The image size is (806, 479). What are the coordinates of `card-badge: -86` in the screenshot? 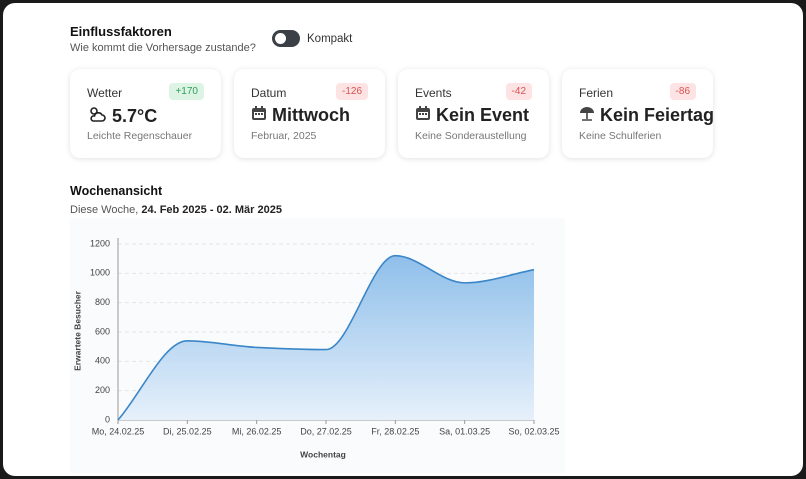 It's located at (682, 91).